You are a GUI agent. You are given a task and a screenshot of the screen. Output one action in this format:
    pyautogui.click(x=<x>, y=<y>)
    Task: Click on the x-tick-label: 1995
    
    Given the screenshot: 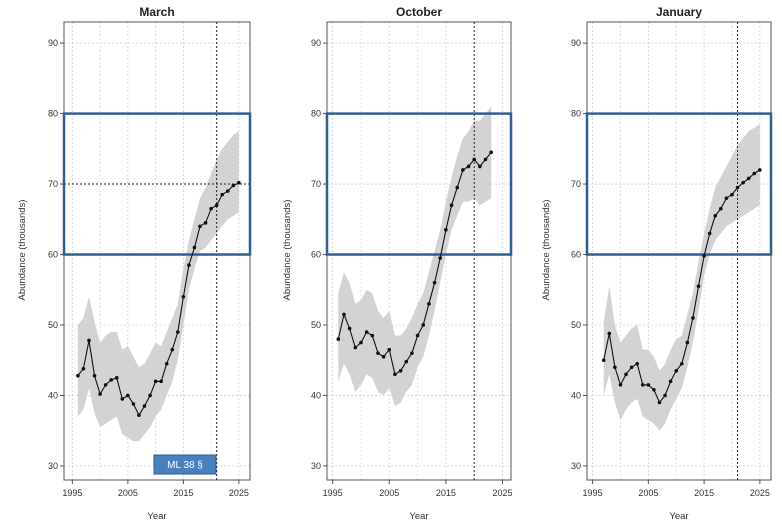 What is the action you would take?
    pyautogui.click(x=72, y=493)
    